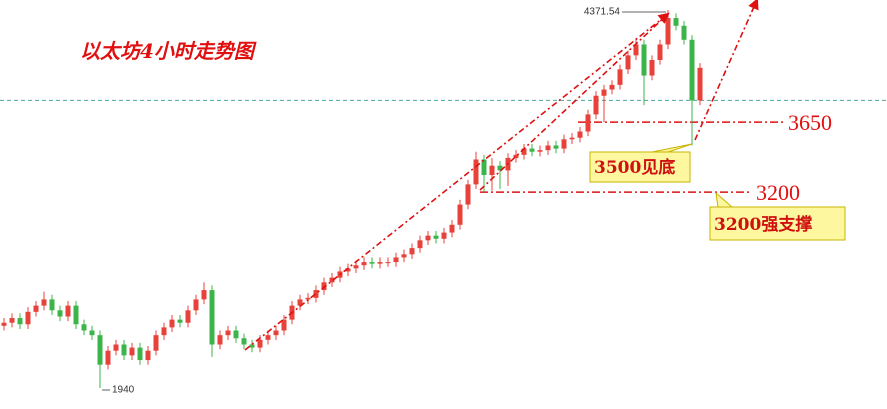 The height and width of the screenshot is (409, 887). What do you see at coordinates (634, 167) in the screenshot?
I see `callout-text: 3500见底` at bounding box center [634, 167].